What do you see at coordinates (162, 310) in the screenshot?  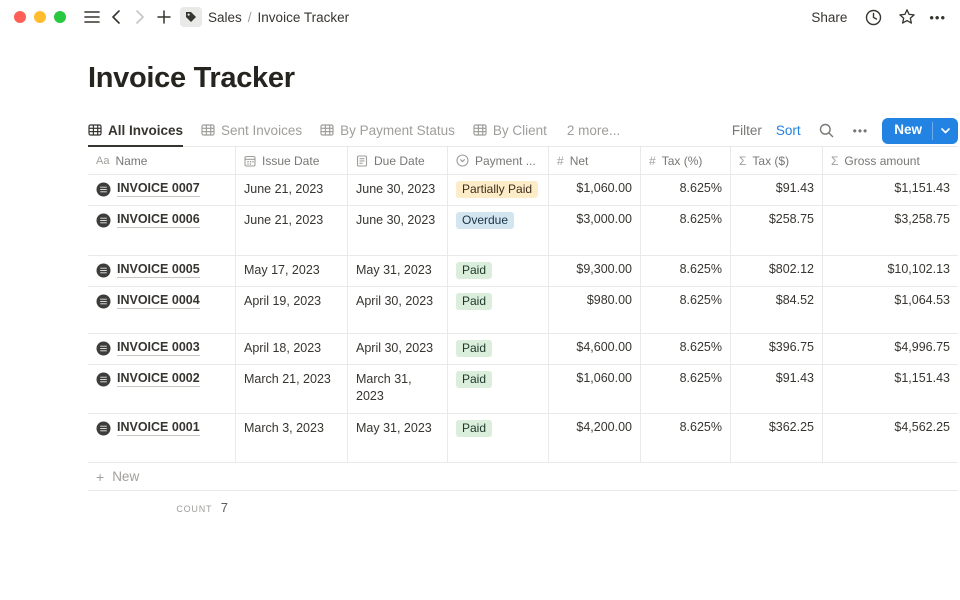 I see `invoice-name-cell: INVOICE 0004` at bounding box center [162, 310].